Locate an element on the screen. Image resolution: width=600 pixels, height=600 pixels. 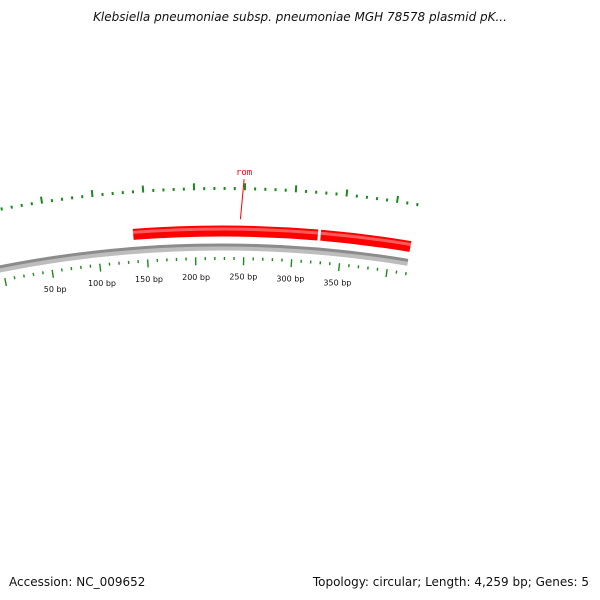
scale-label: 50 bp is located at coordinates (55, 289).